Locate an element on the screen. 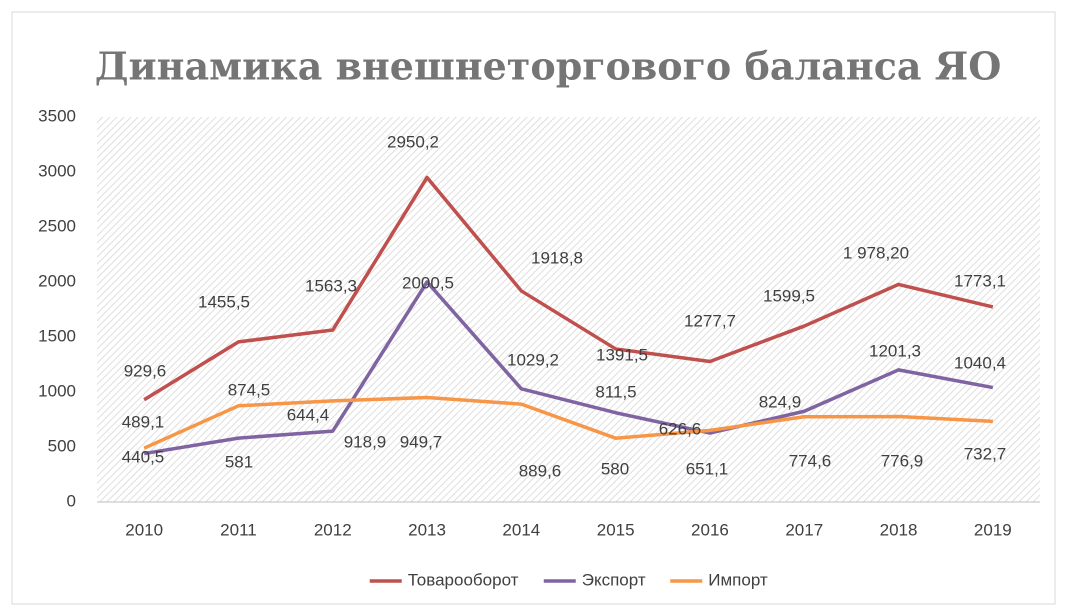  data-label: 732,7 is located at coordinates (985, 453).